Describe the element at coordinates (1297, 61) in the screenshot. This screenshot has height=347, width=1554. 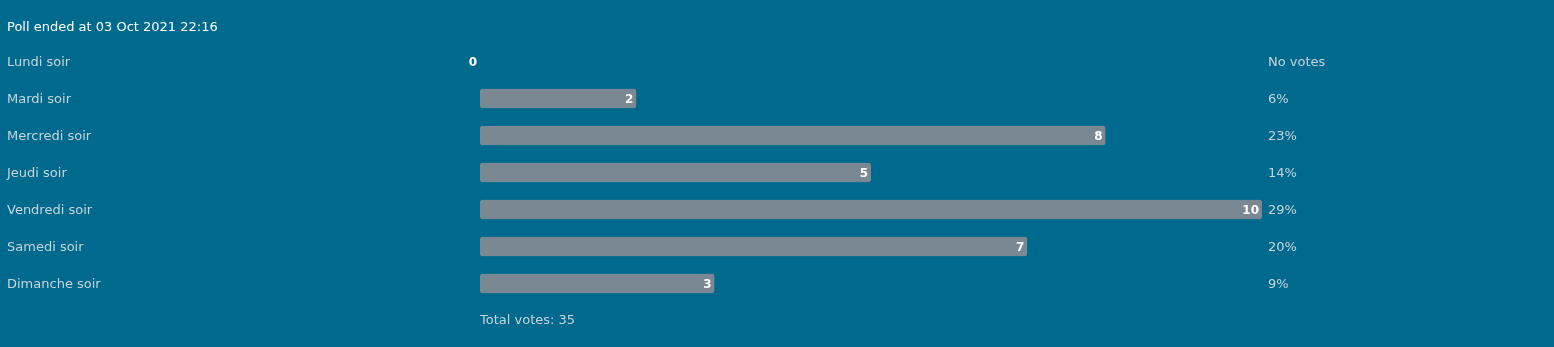
I see `text: No votes` at that location.